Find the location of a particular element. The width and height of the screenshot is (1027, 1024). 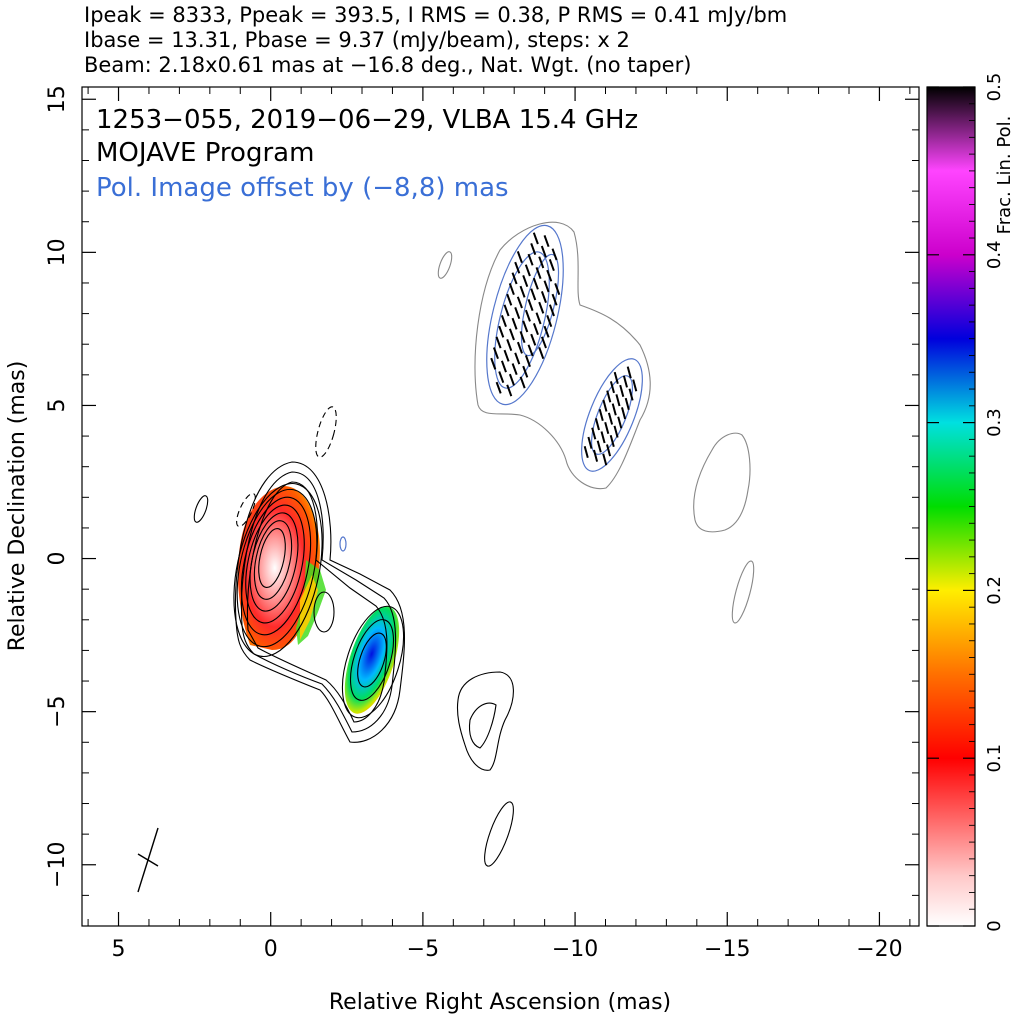

offset-intensity-contours is located at coordinates (596, 422).